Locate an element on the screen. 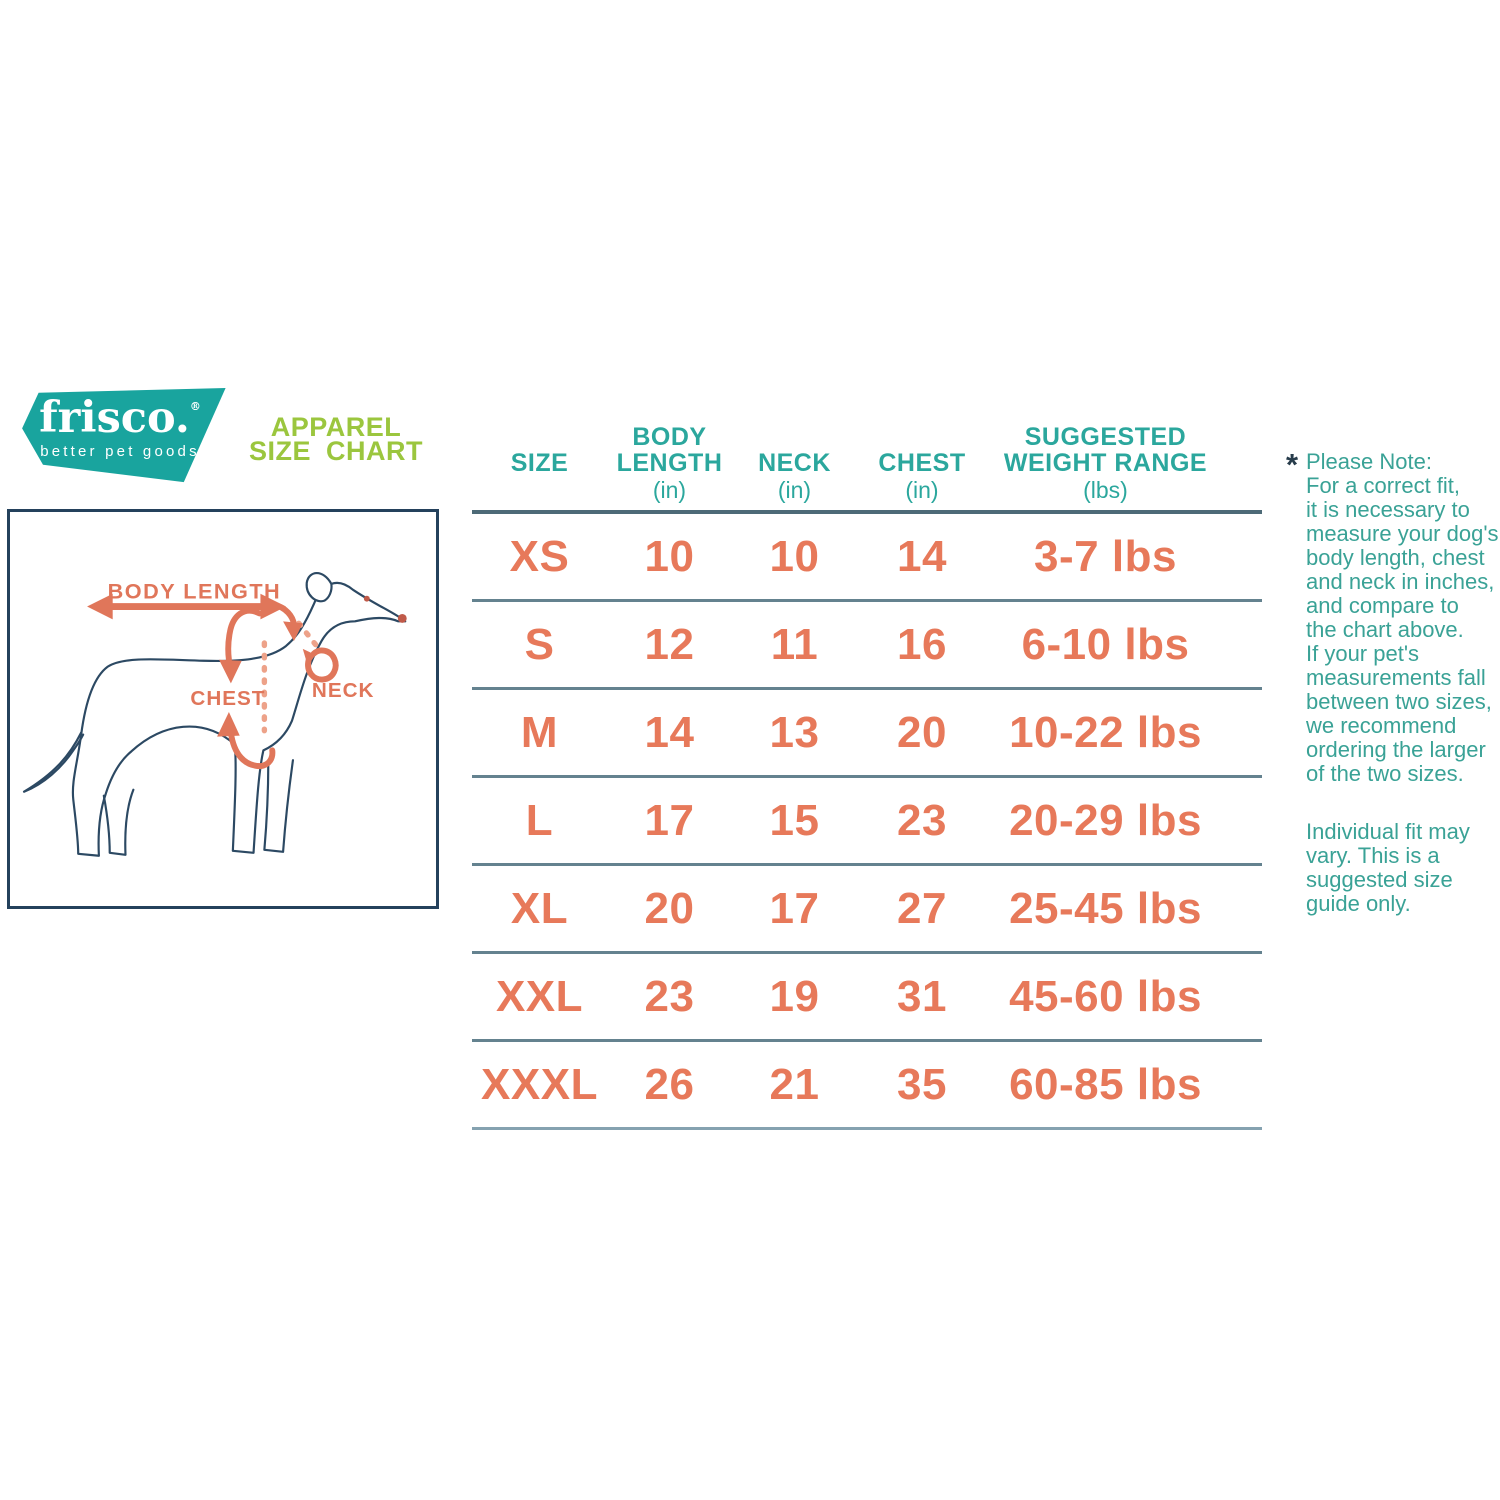  brand-tagline: better pet goods is located at coordinates (120, 451).